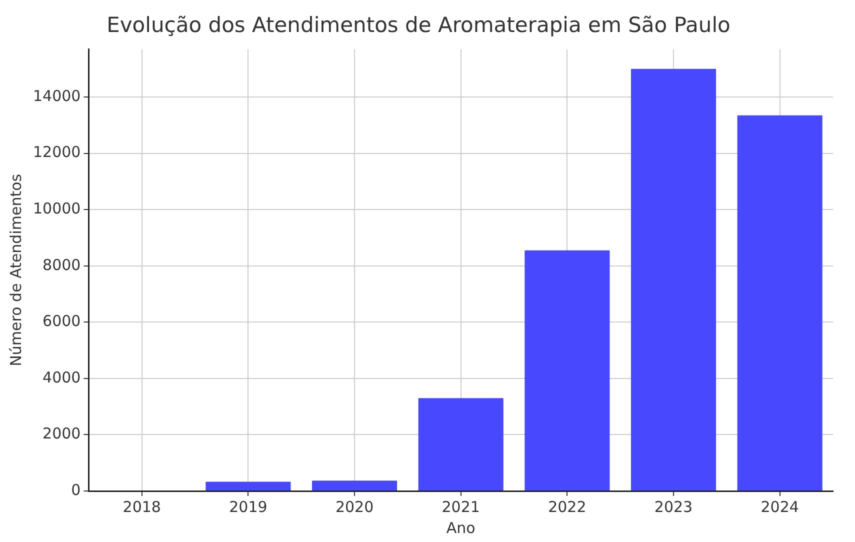 This screenshot has width=855, height=542. Describe the element at coordinates (248, 507) in the screenshot. I see `x-tick-label: 2019` at that location.